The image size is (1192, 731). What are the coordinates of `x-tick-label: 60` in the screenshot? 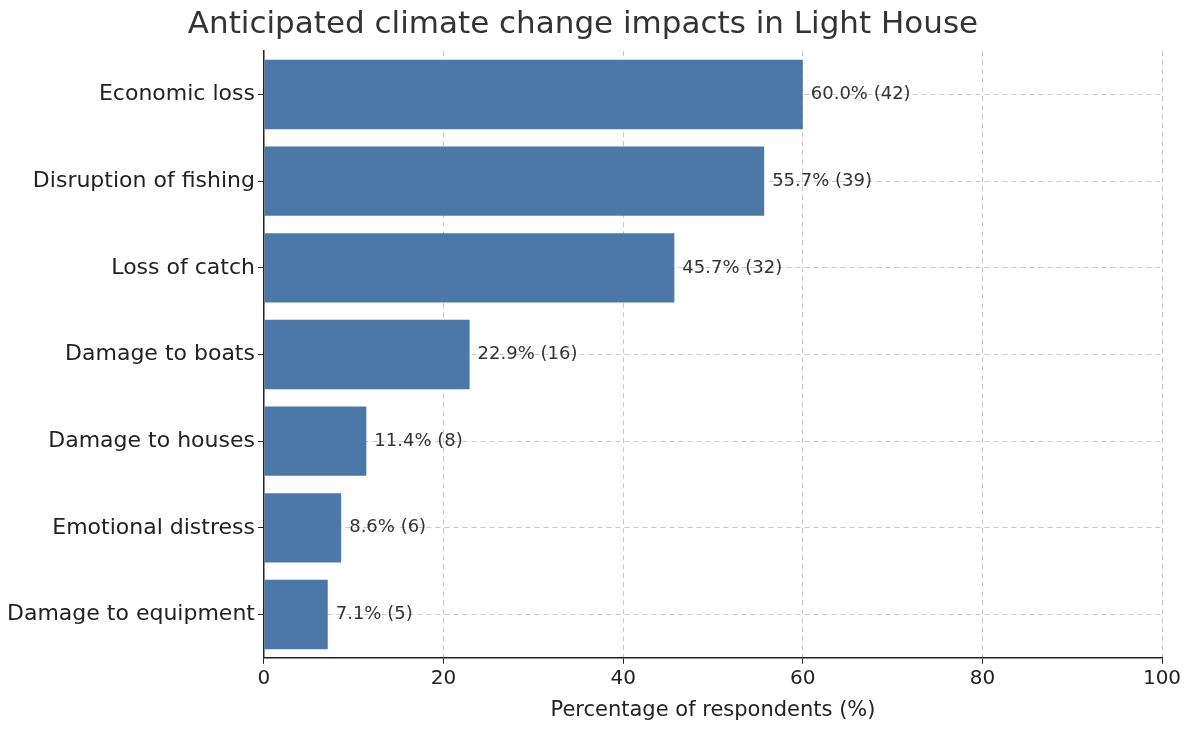 It's located at (803, 677).